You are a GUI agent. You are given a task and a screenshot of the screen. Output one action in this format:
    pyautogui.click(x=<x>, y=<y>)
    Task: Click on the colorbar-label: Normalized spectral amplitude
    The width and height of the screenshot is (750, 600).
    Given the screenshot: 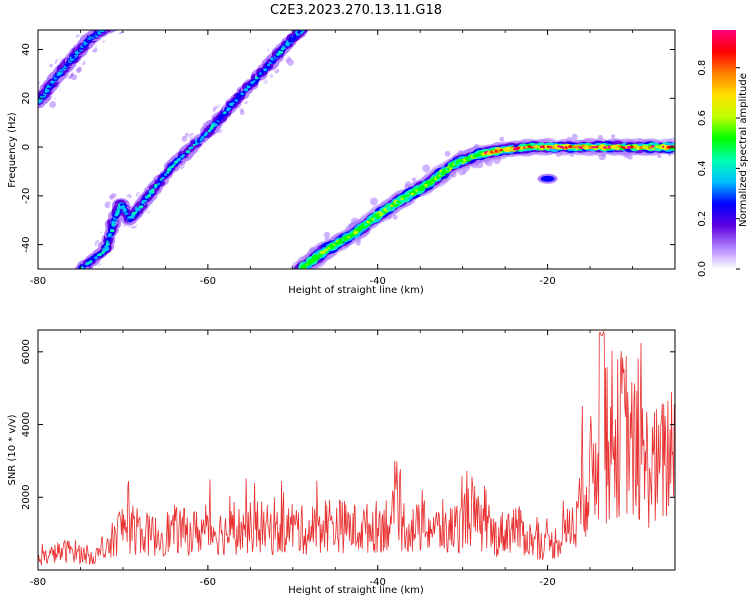 What is the action you would take?
    pyautogui.click(x=743, y=150)
    